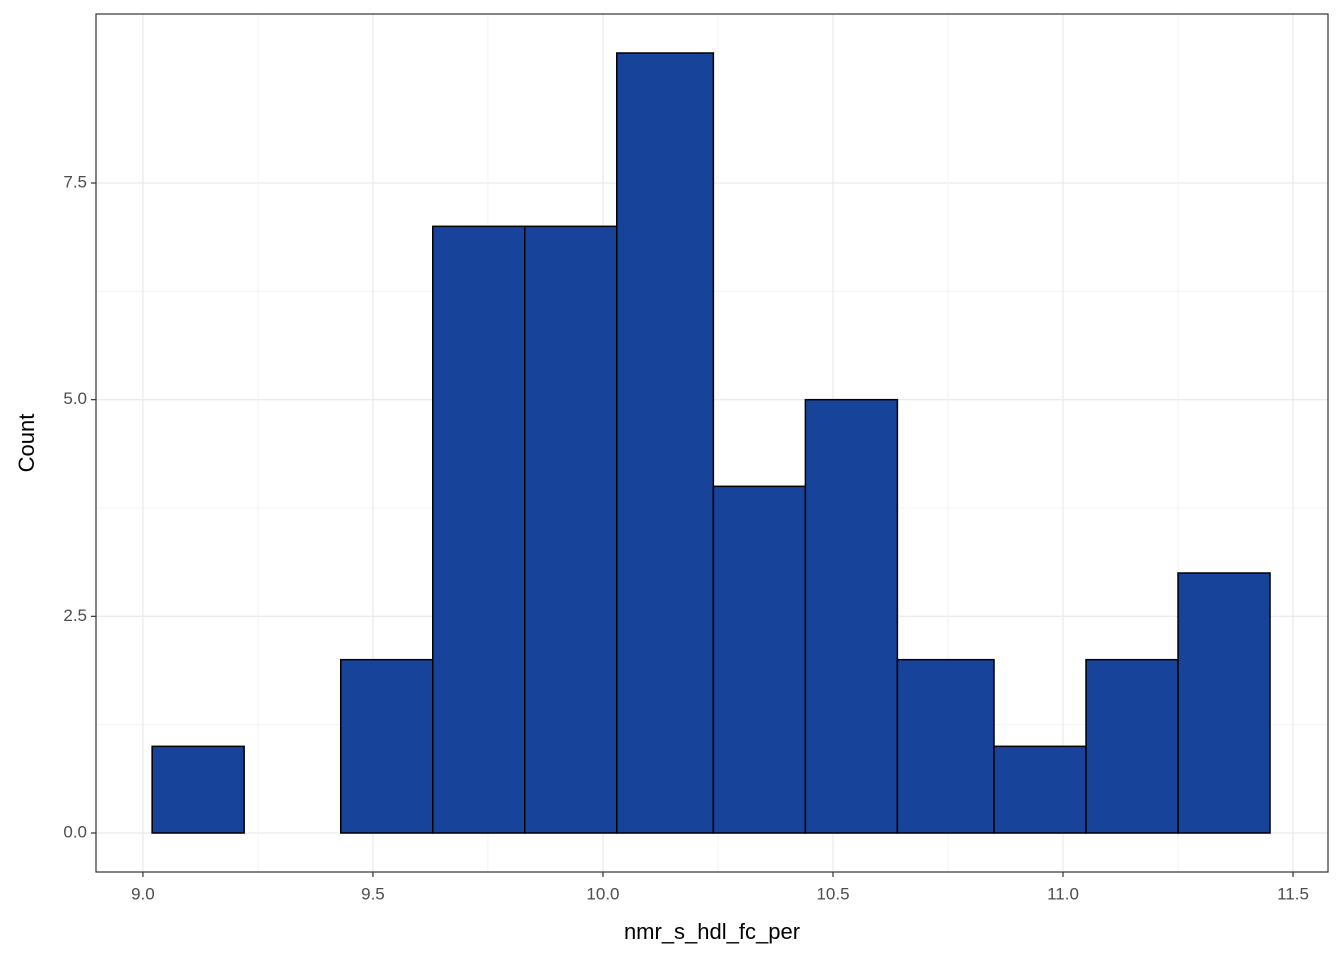  What do you see at coordinates (712, 931) in the screenshot?
I see `x-axis-title: nmr_s_hdl_fc_per` at bounding box center [712, 931].